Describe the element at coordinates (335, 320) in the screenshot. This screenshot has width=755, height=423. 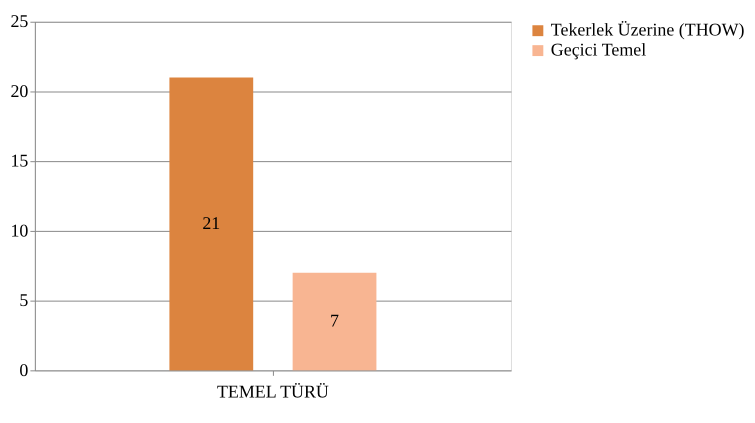
I see `data-label: 7` at that location.